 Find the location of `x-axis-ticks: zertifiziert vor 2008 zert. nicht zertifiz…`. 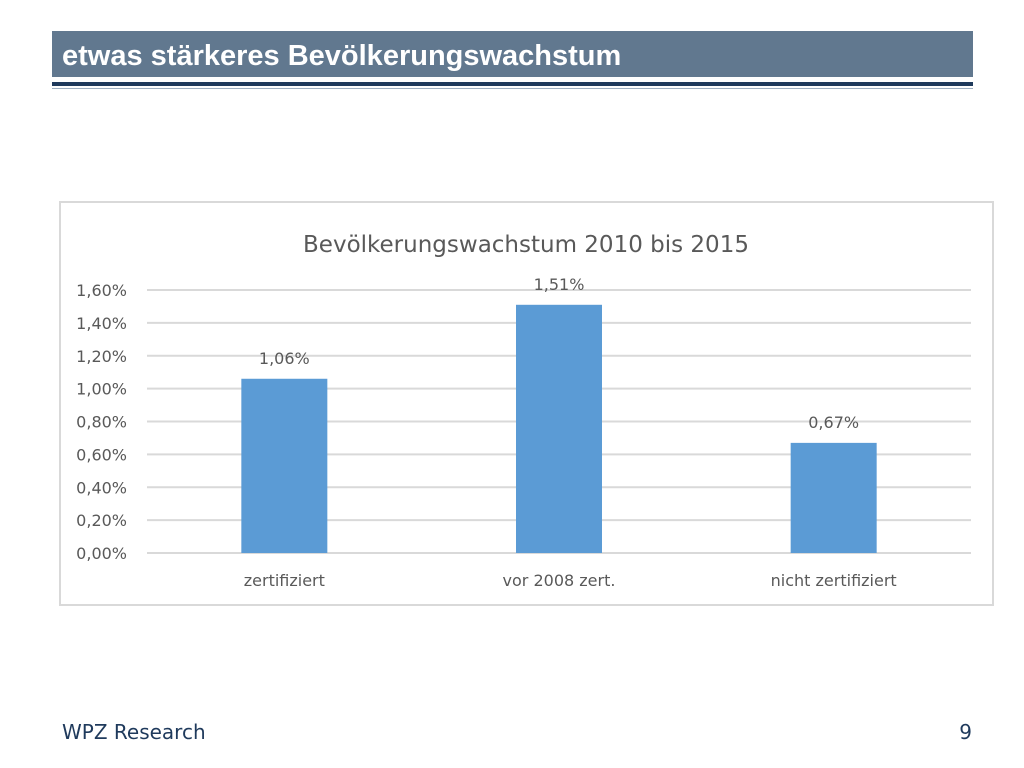

x-axis-ticks: zertifiziert vor 2008 zert. nicht zertifiz… is located at coordinates (570, 580).